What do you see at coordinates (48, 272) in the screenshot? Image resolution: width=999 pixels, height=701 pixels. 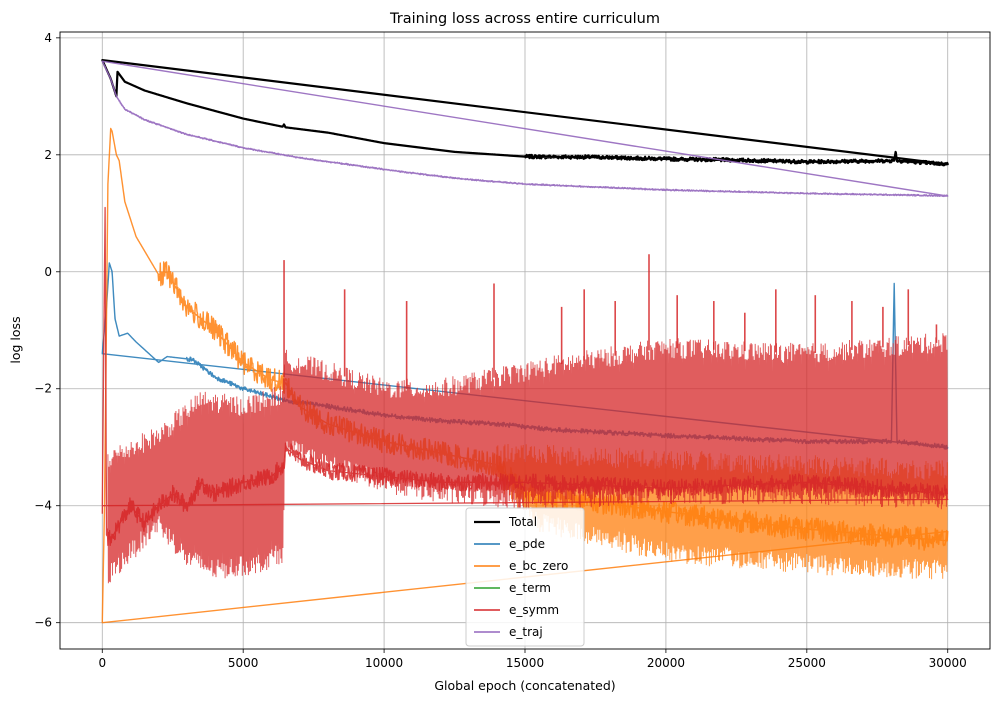 I see `y-tick-label: 0` at bounding box center [48, 272].